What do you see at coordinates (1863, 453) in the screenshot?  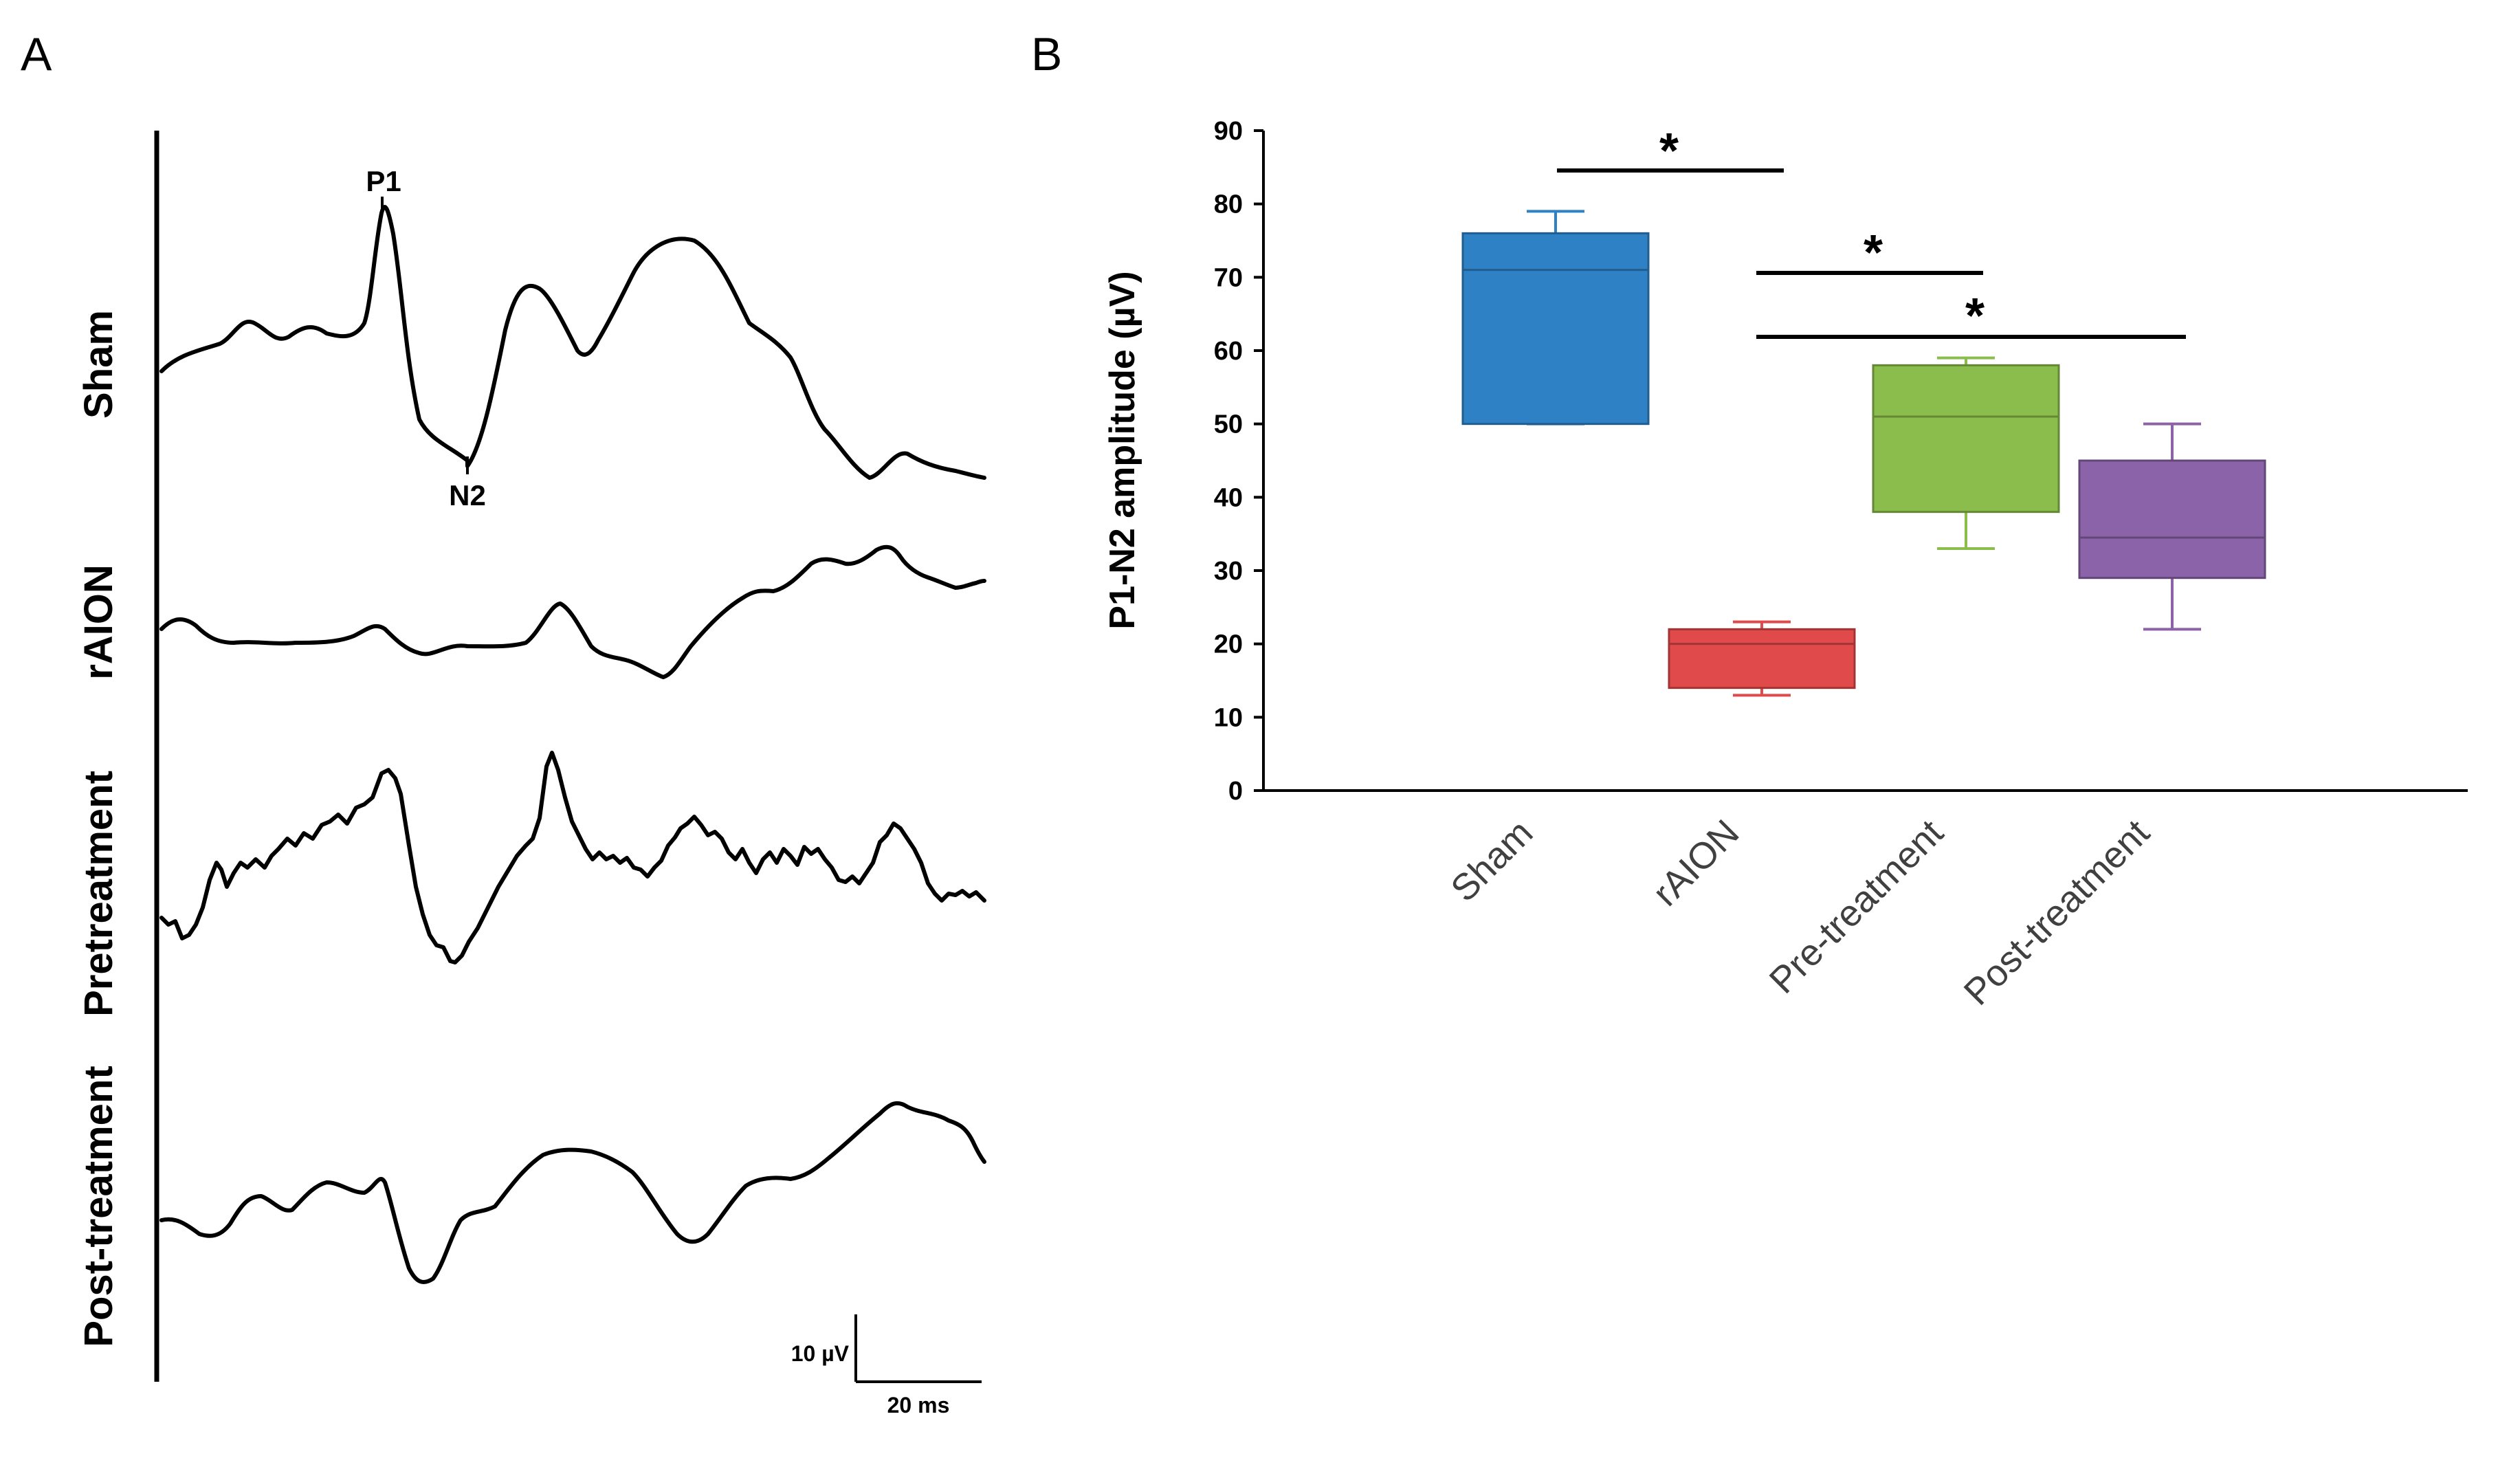 I see `boxes` at bounding box center [1863, 453].